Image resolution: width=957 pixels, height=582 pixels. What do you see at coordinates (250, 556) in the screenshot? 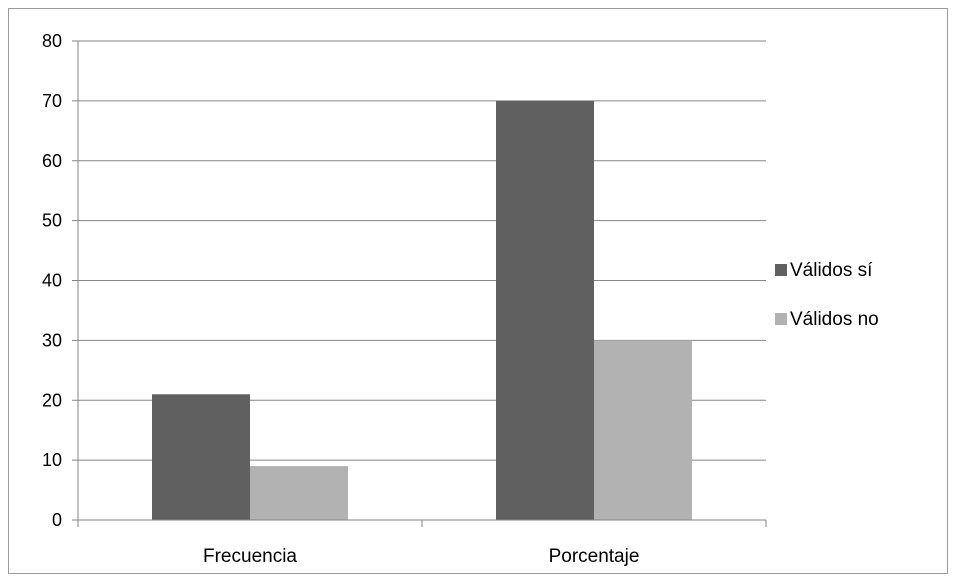
I see `category-label: Frecuencia` at bounding box center [250, 556].